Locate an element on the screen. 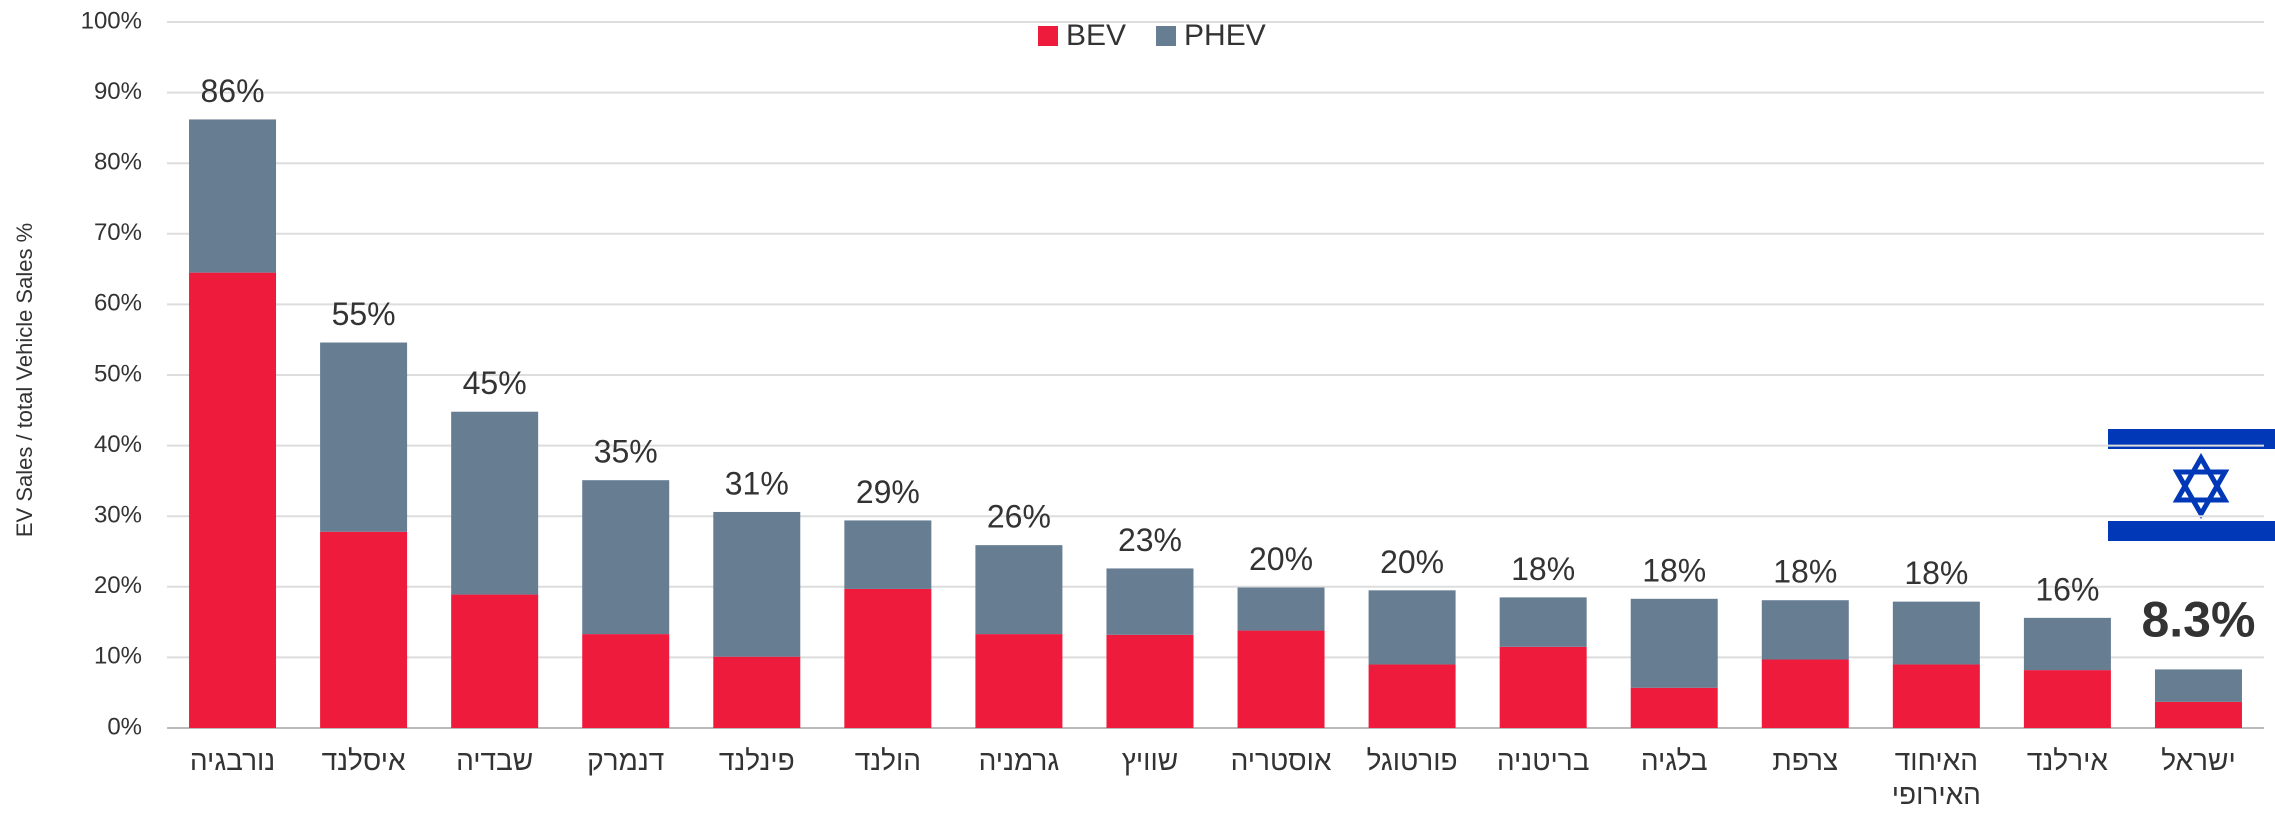 The height and width of the screenshot is (814, 2275). y-tick-label: 60% is located at coordinates (118, 303).